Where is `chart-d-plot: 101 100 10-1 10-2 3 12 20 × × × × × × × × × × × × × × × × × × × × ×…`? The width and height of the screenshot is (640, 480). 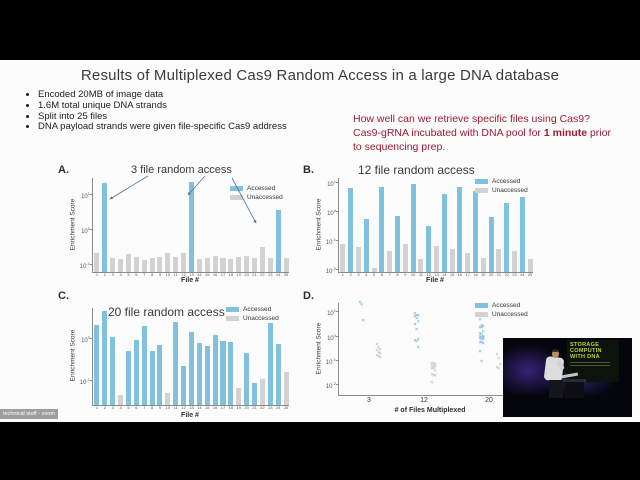
chart-d-plot: 101 100 10-1 10-2 3 12 20 × × × × × × × × × × × × × × × × × × × × ×… is located at coordinates (430, 352).